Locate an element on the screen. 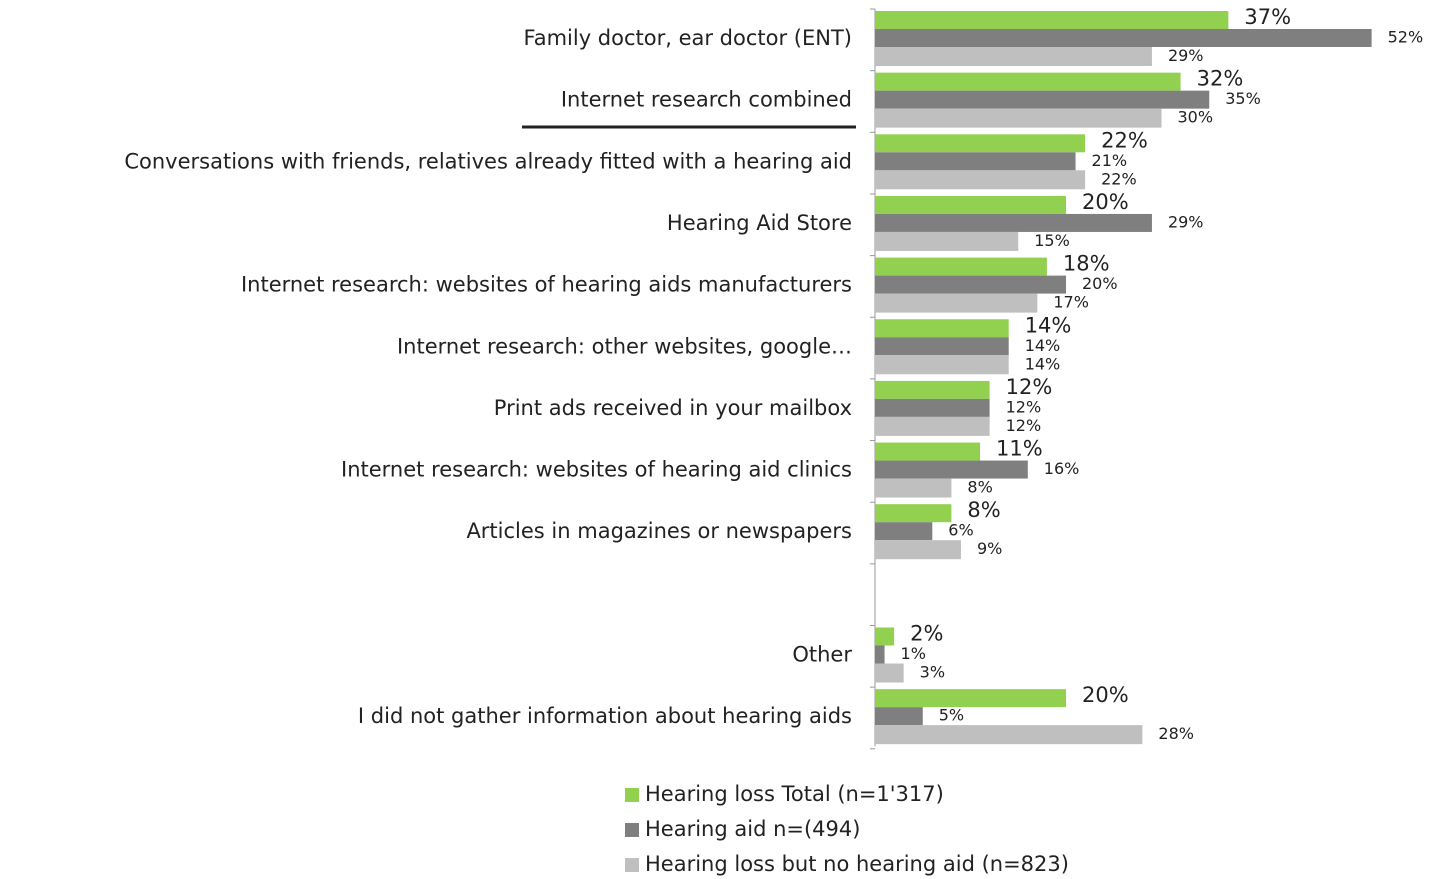 The width and height of the screenshot is (1432, 879). legend-label: Hearing loss Total (n=1'317) is located at coordinates (794, 794).